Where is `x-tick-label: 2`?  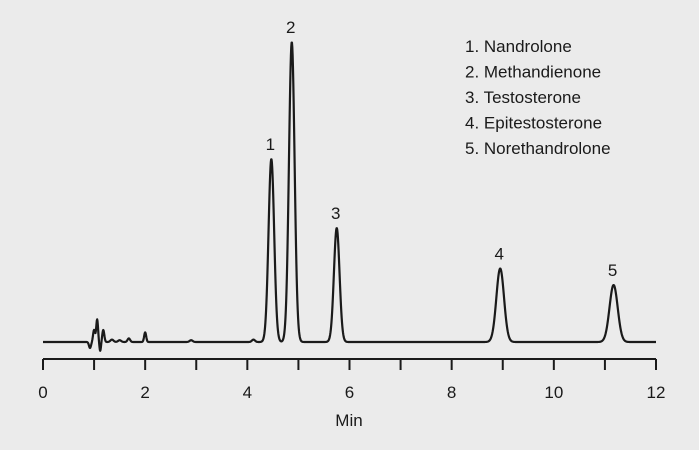
x-tick-label: 2 is located at coordinates (144, 392).